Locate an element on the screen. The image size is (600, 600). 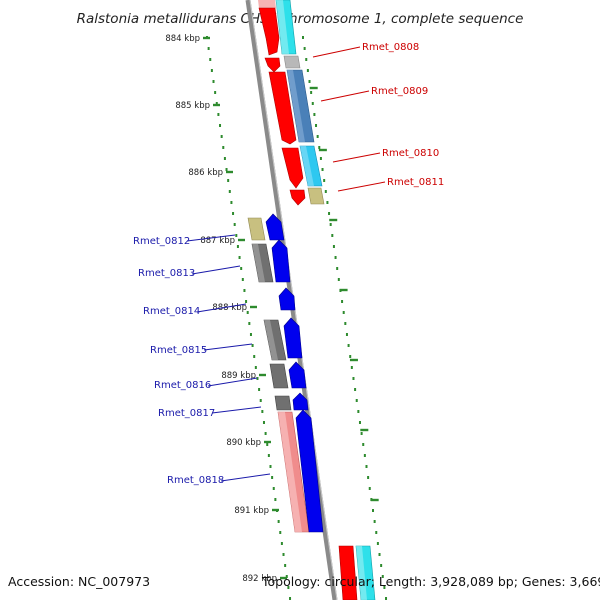
kbp-label: 892 kbp is located at coordinates (259, 579).